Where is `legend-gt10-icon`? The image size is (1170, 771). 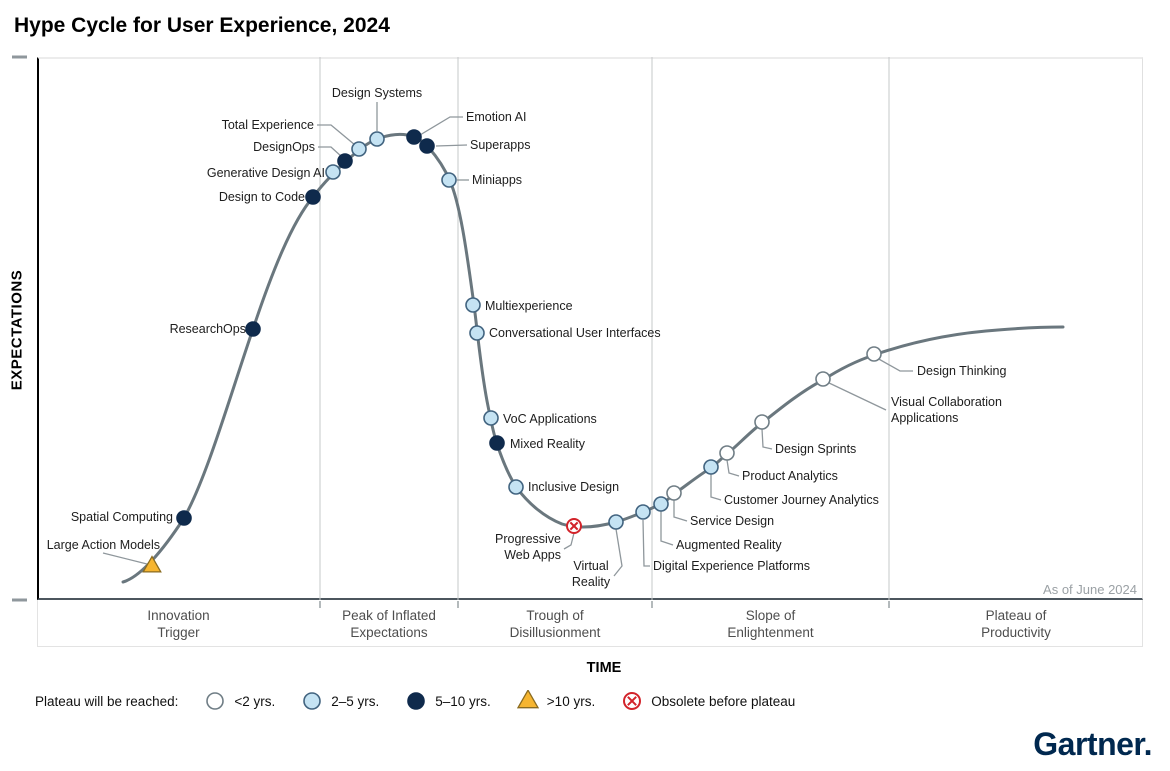
legend-gt10-icon is located at coordinates (527, 699).